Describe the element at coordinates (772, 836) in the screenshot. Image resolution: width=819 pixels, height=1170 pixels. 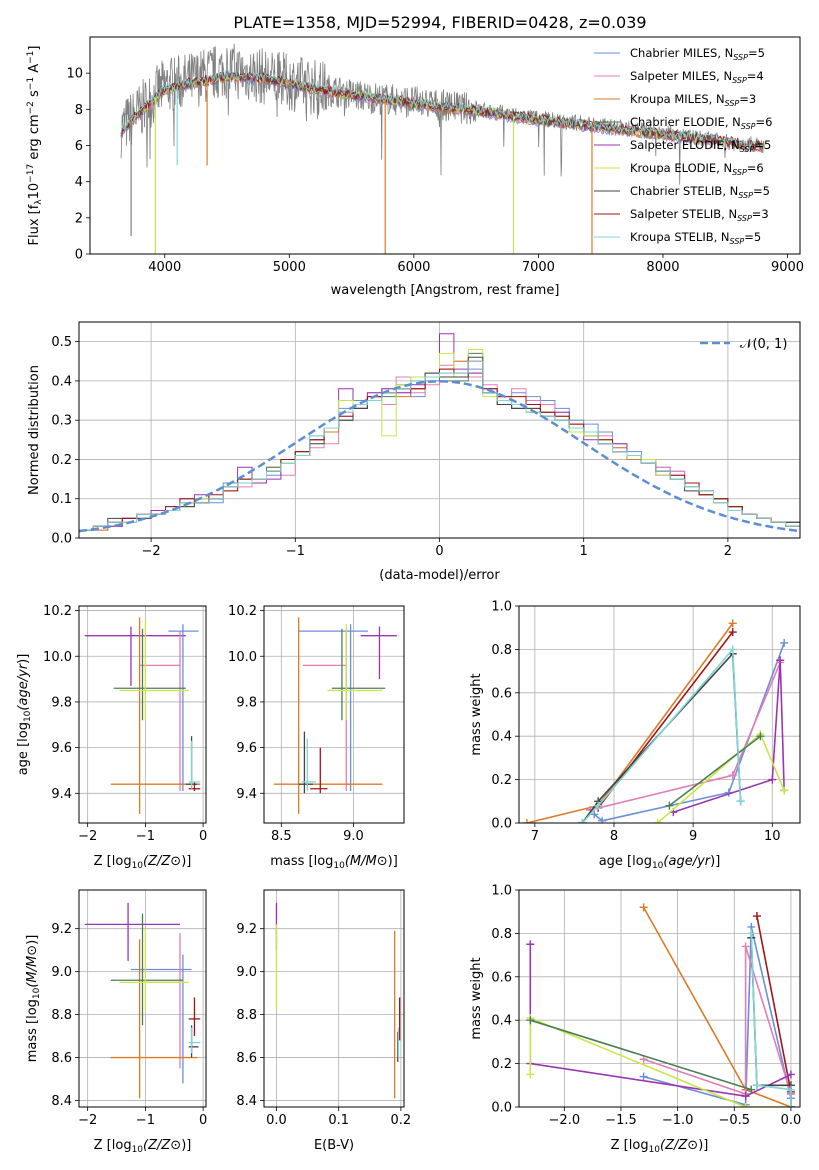
I see `x-tick-label: 10` at that location.